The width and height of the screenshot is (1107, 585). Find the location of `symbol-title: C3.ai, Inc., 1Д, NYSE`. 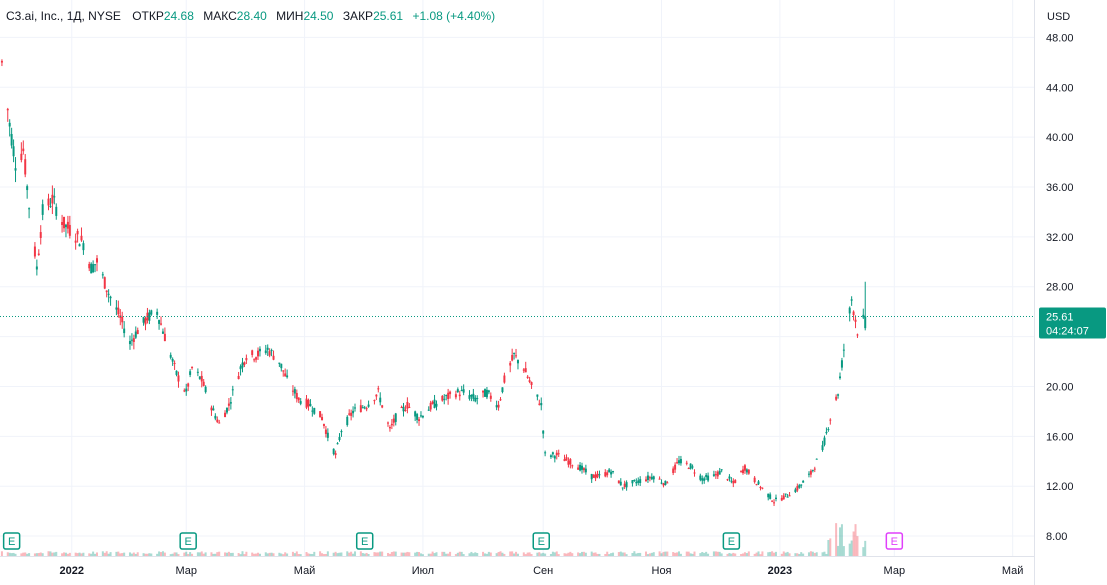

symbol-title: C3.ai, Inc., 1Д, NYSE is located at coordinates (63, 16).